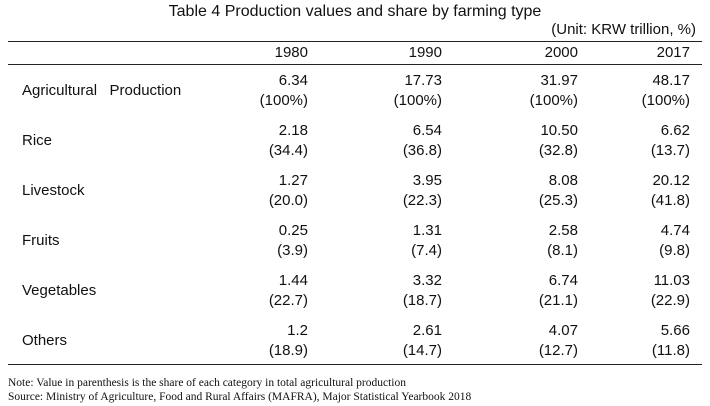 The height and width of the screenshot is (406, 710). I want to click on category-label: Others, so click(45, 340).